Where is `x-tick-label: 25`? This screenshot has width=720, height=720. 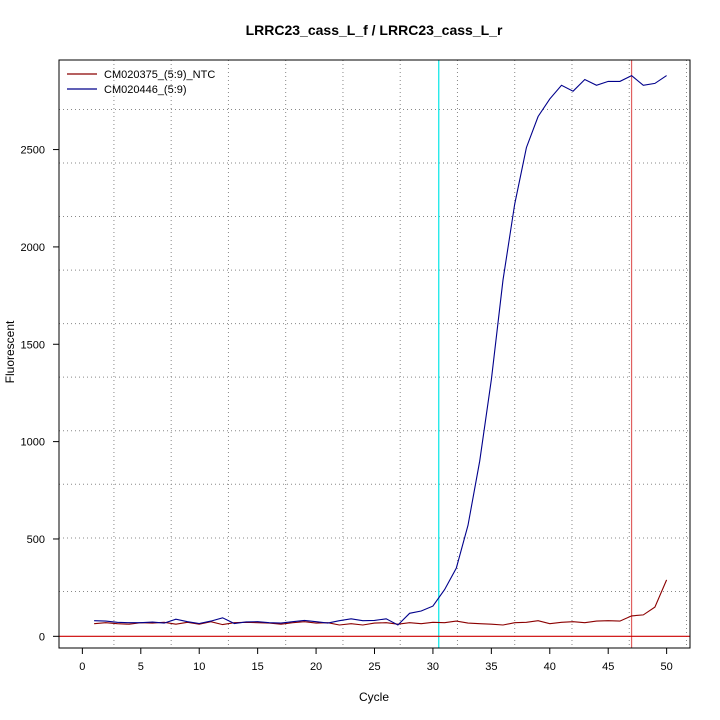 x-tick-label: 25 is located at coordinates (374, 667).